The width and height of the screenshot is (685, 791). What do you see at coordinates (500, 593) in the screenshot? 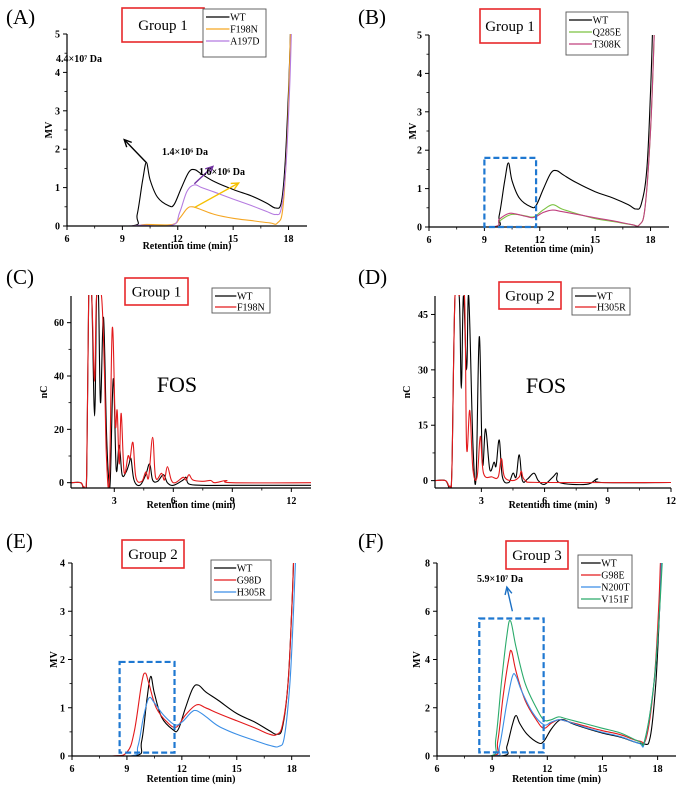
I see `annotation: 5.9×10⁷ Da` at bounding box center [500, 593].